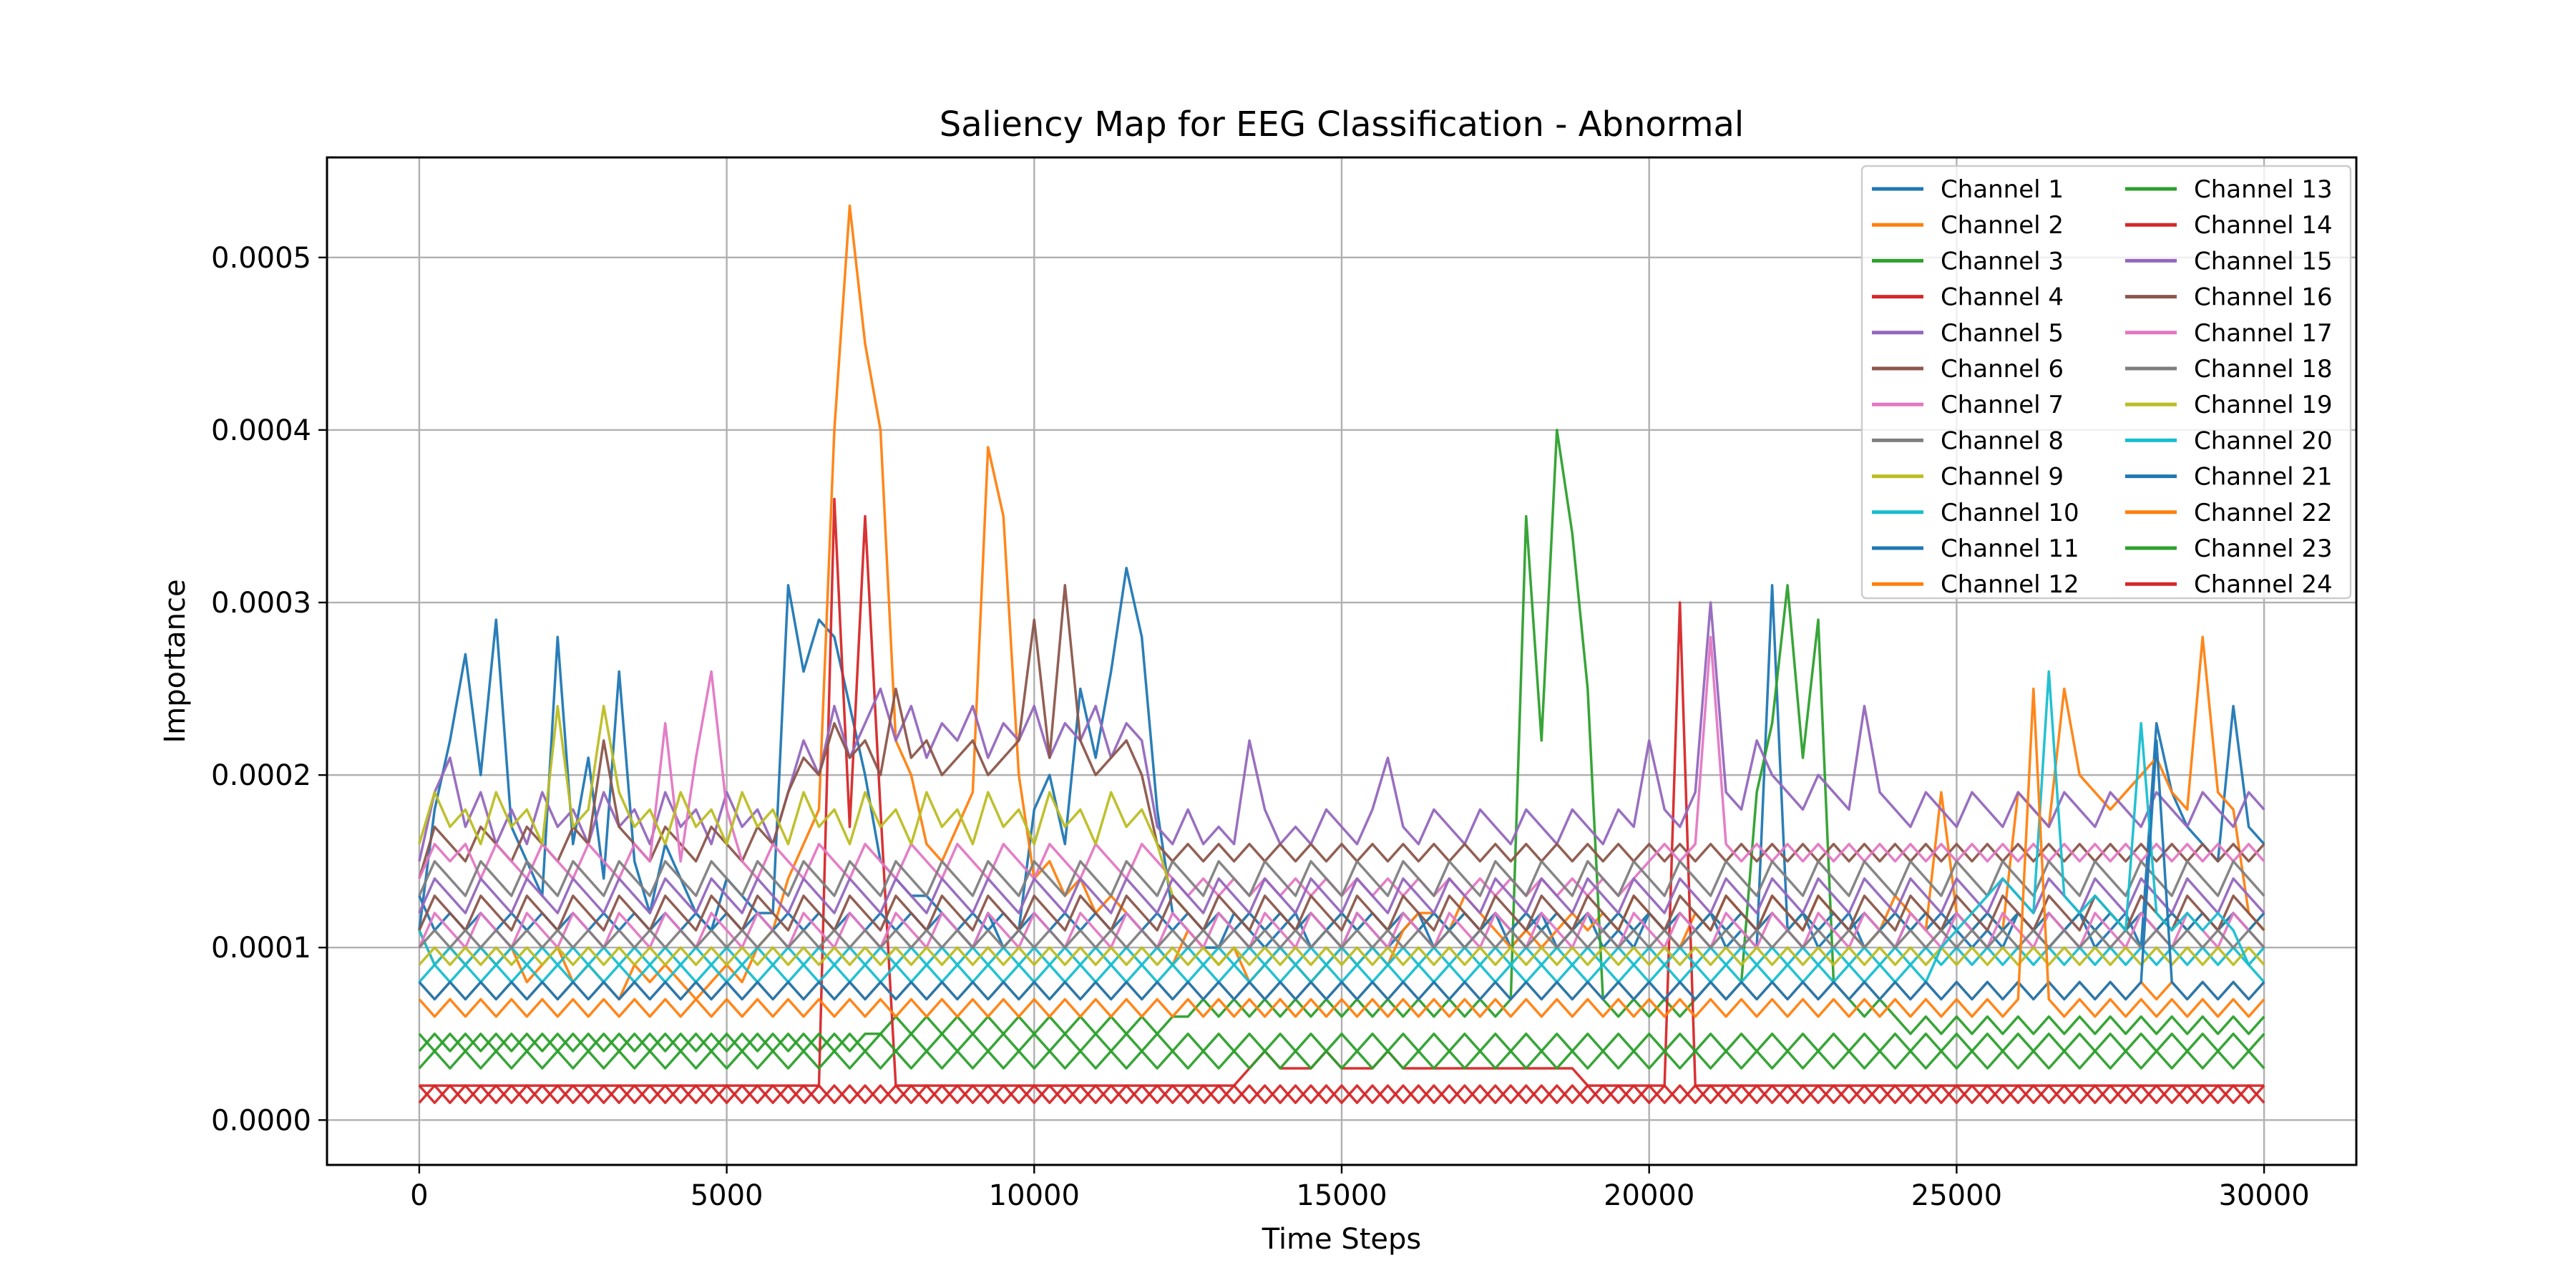 Image resolution: width=2576 pixels, height=1288 pixels. I want to click on legend-label-channel-13: Channel 13, so click(2263, 189).